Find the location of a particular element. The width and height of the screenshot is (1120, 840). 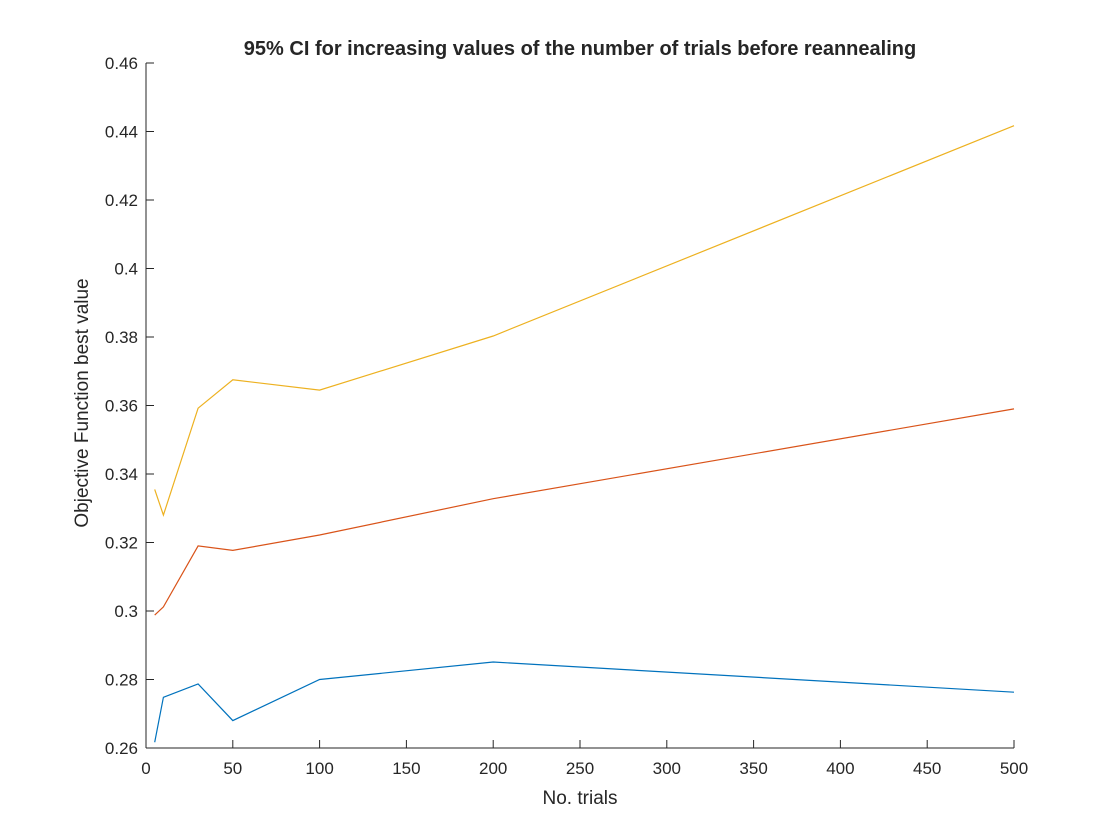

x-tick-label: 500 is located at coordinates (1014, 768).